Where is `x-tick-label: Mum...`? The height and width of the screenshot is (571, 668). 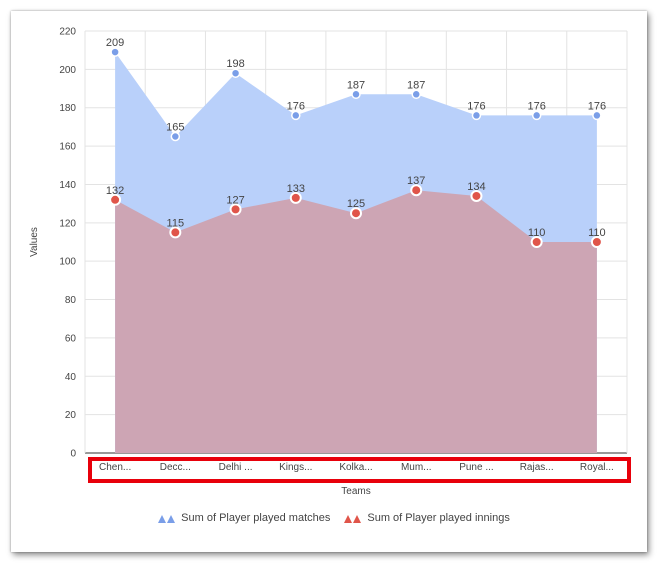
x-tick-label: Mum... is located at coordinates (416, 467).